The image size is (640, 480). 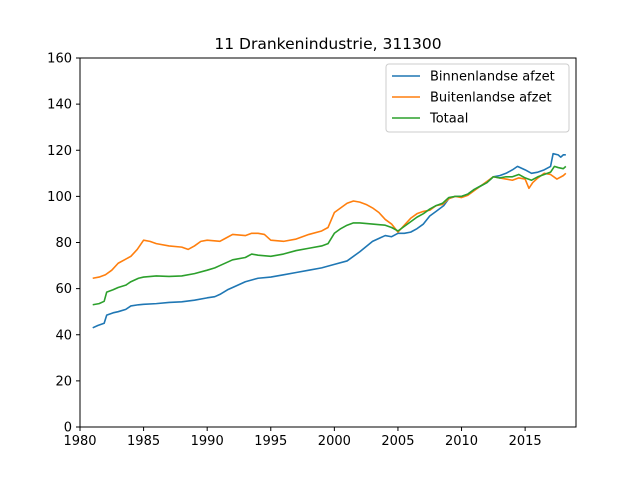 I want to click on y-tick-label: 80, so click(x=63, y=243).